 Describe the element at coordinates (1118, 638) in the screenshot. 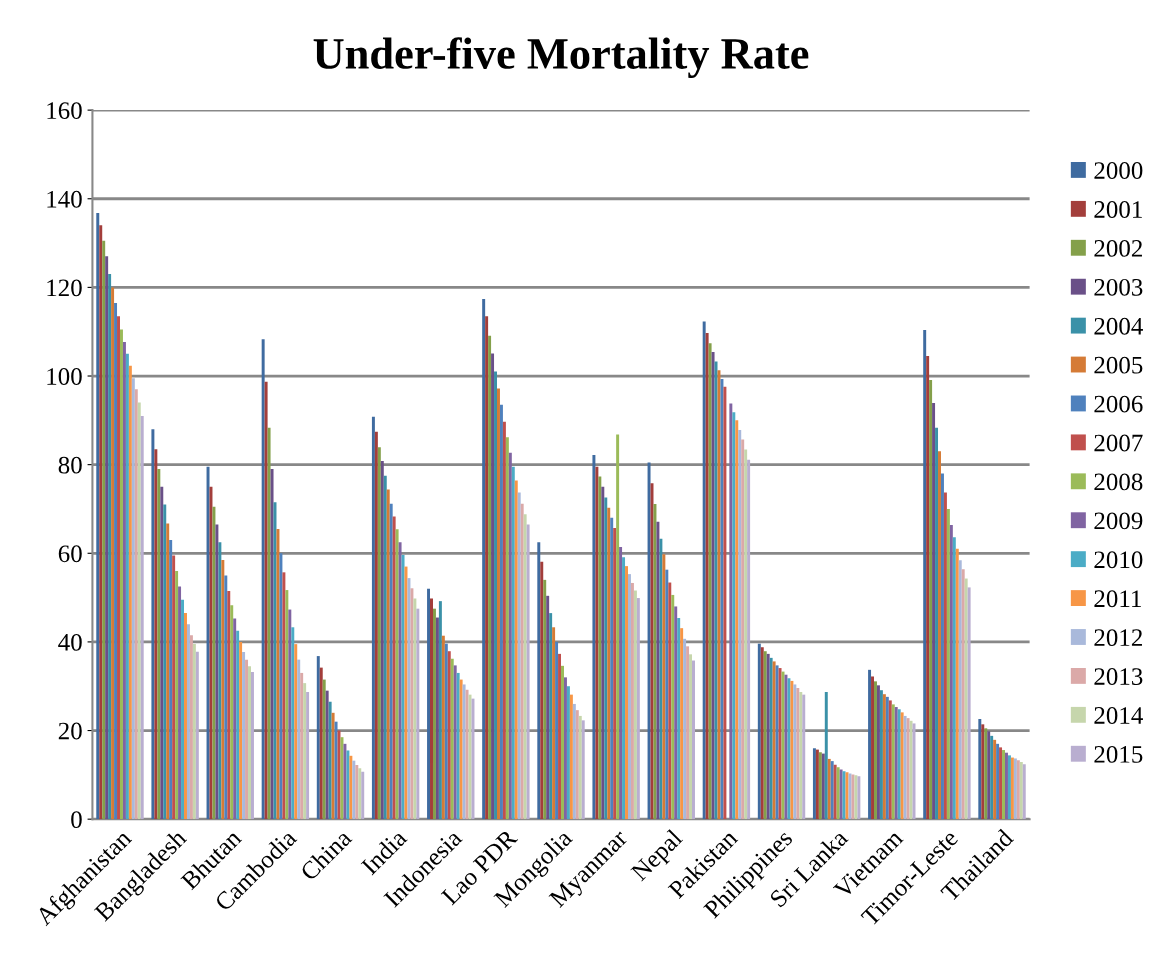

I see `legend-label: 2012` at that location.